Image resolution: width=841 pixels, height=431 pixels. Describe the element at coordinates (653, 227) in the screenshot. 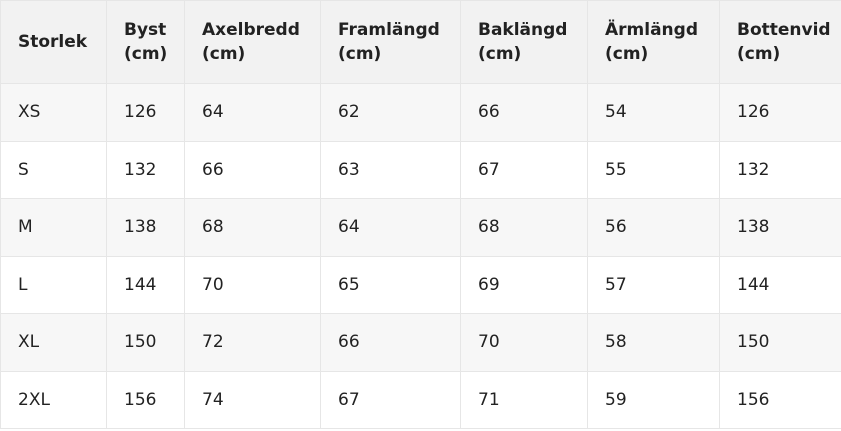

I see `measure-cell: 56` at that location.